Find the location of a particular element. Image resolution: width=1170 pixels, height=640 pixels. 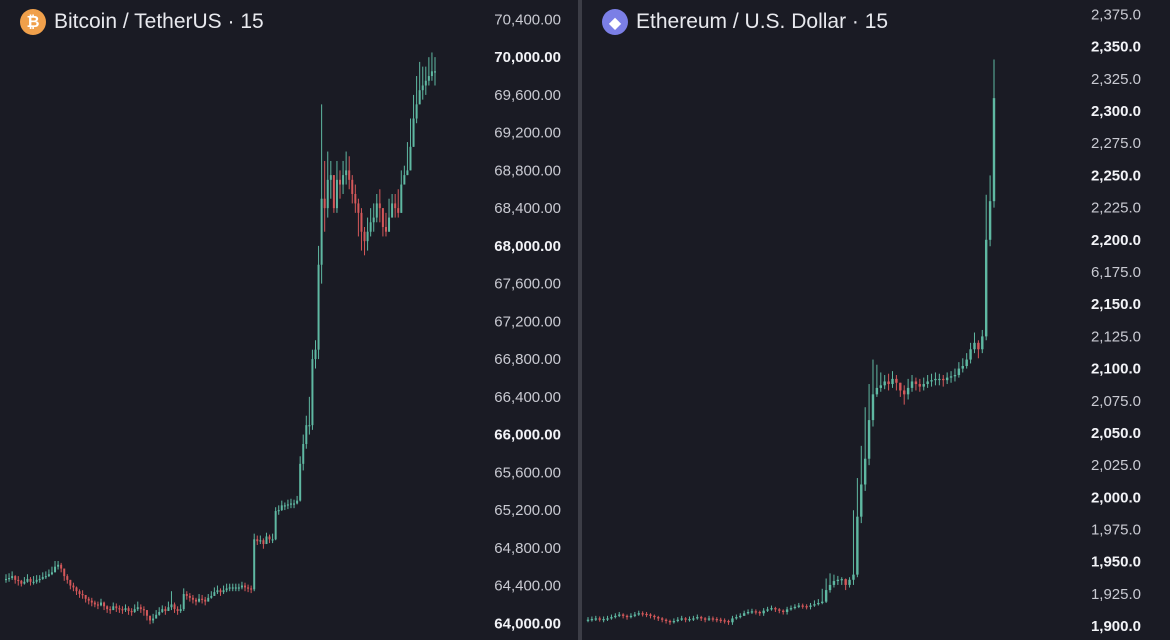

eth-y-tick-label: 2,050.0 is located at coordinates (1116, 433).